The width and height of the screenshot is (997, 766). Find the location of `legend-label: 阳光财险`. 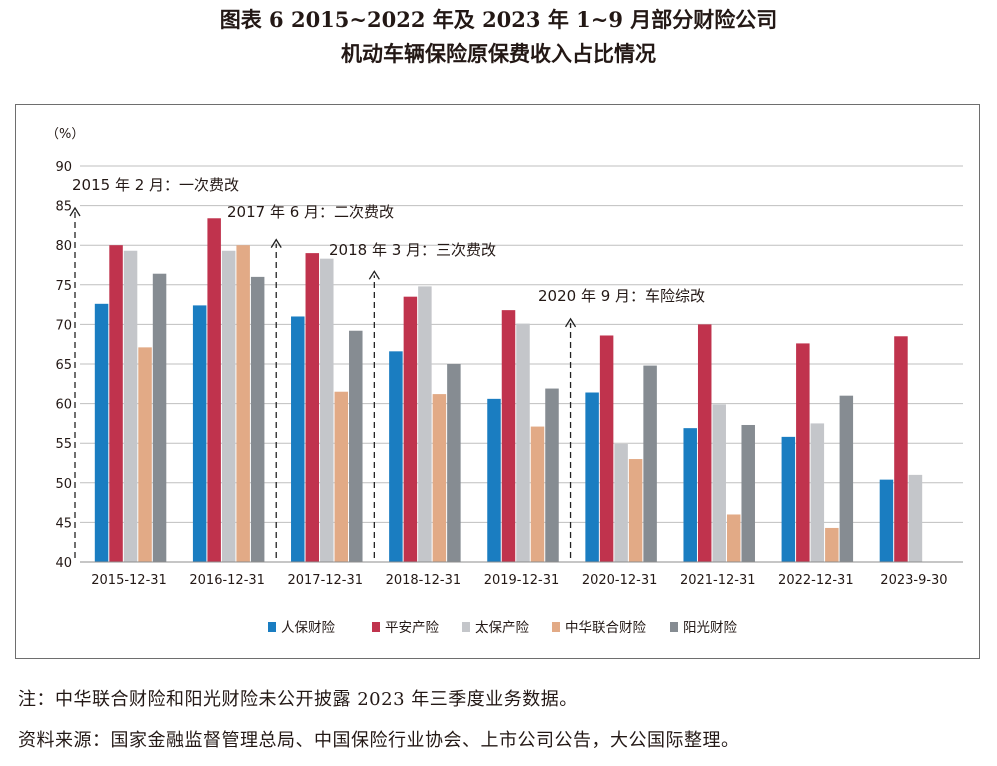

legend-label: 阳光财险 is located at coordinates (710, 628).